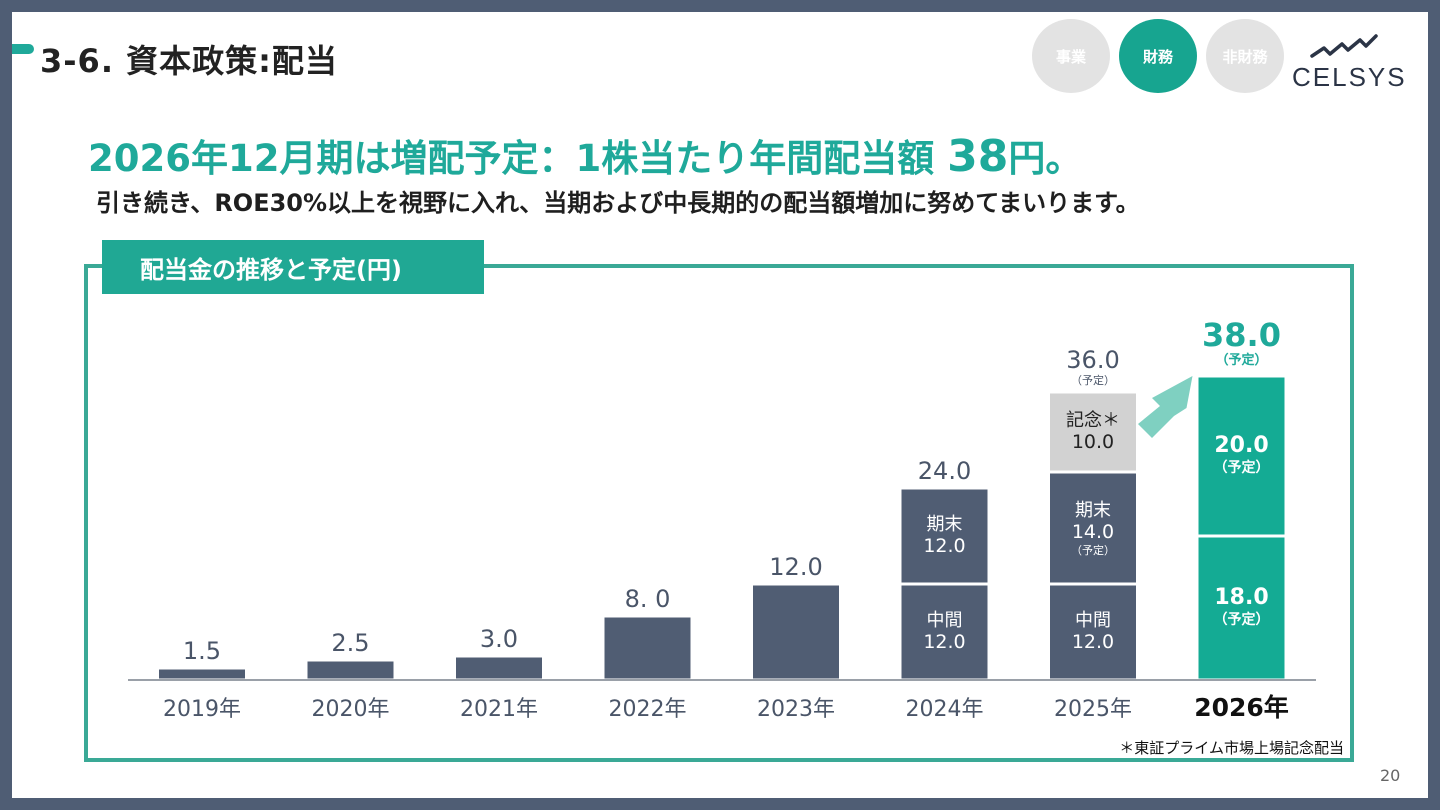 This screenshot has height=810, width=1440. What do you see at coordinates (1093, 532) in the screenshot?
I see `segment-value-label: 14.0` at bounding box center [1093, 532].